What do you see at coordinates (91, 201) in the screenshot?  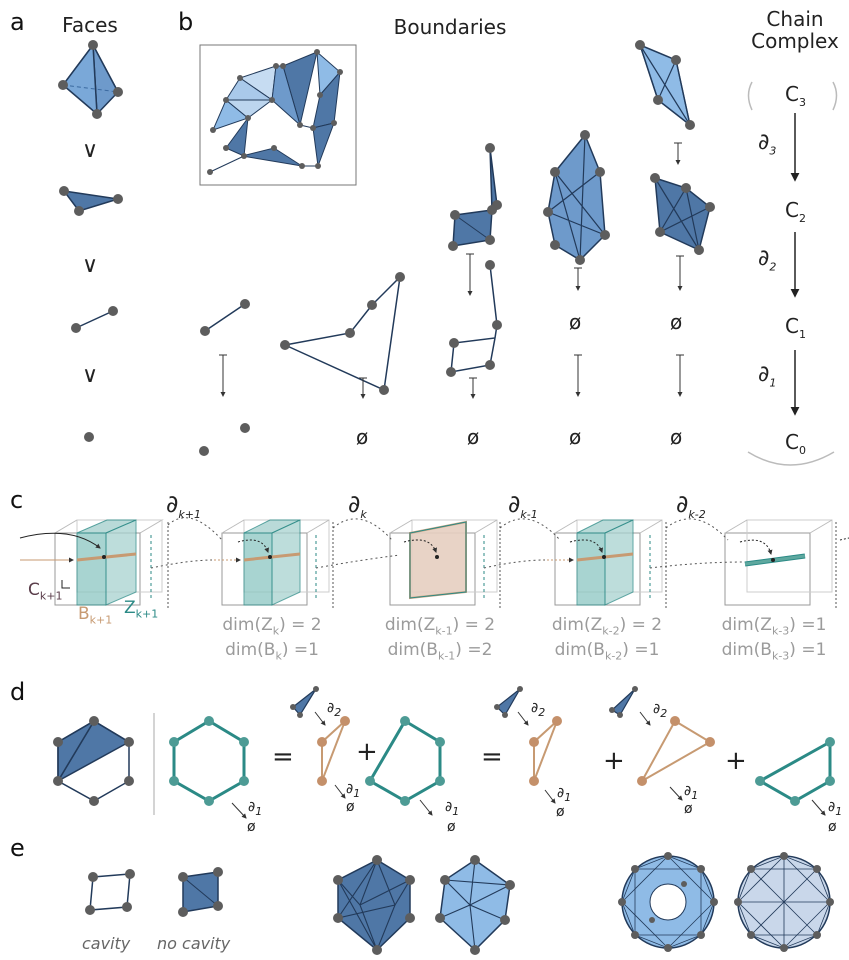 I see `panel-a-triangle` at bounding box center [91, 201].